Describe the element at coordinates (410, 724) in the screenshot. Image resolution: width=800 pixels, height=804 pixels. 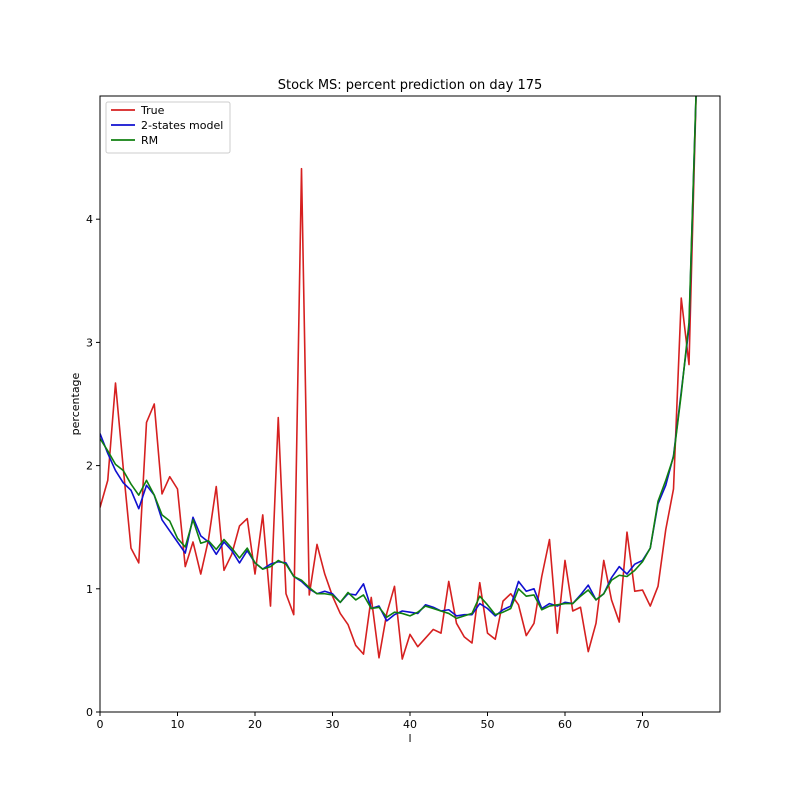
I see `x-tick-label: 40` at that location.